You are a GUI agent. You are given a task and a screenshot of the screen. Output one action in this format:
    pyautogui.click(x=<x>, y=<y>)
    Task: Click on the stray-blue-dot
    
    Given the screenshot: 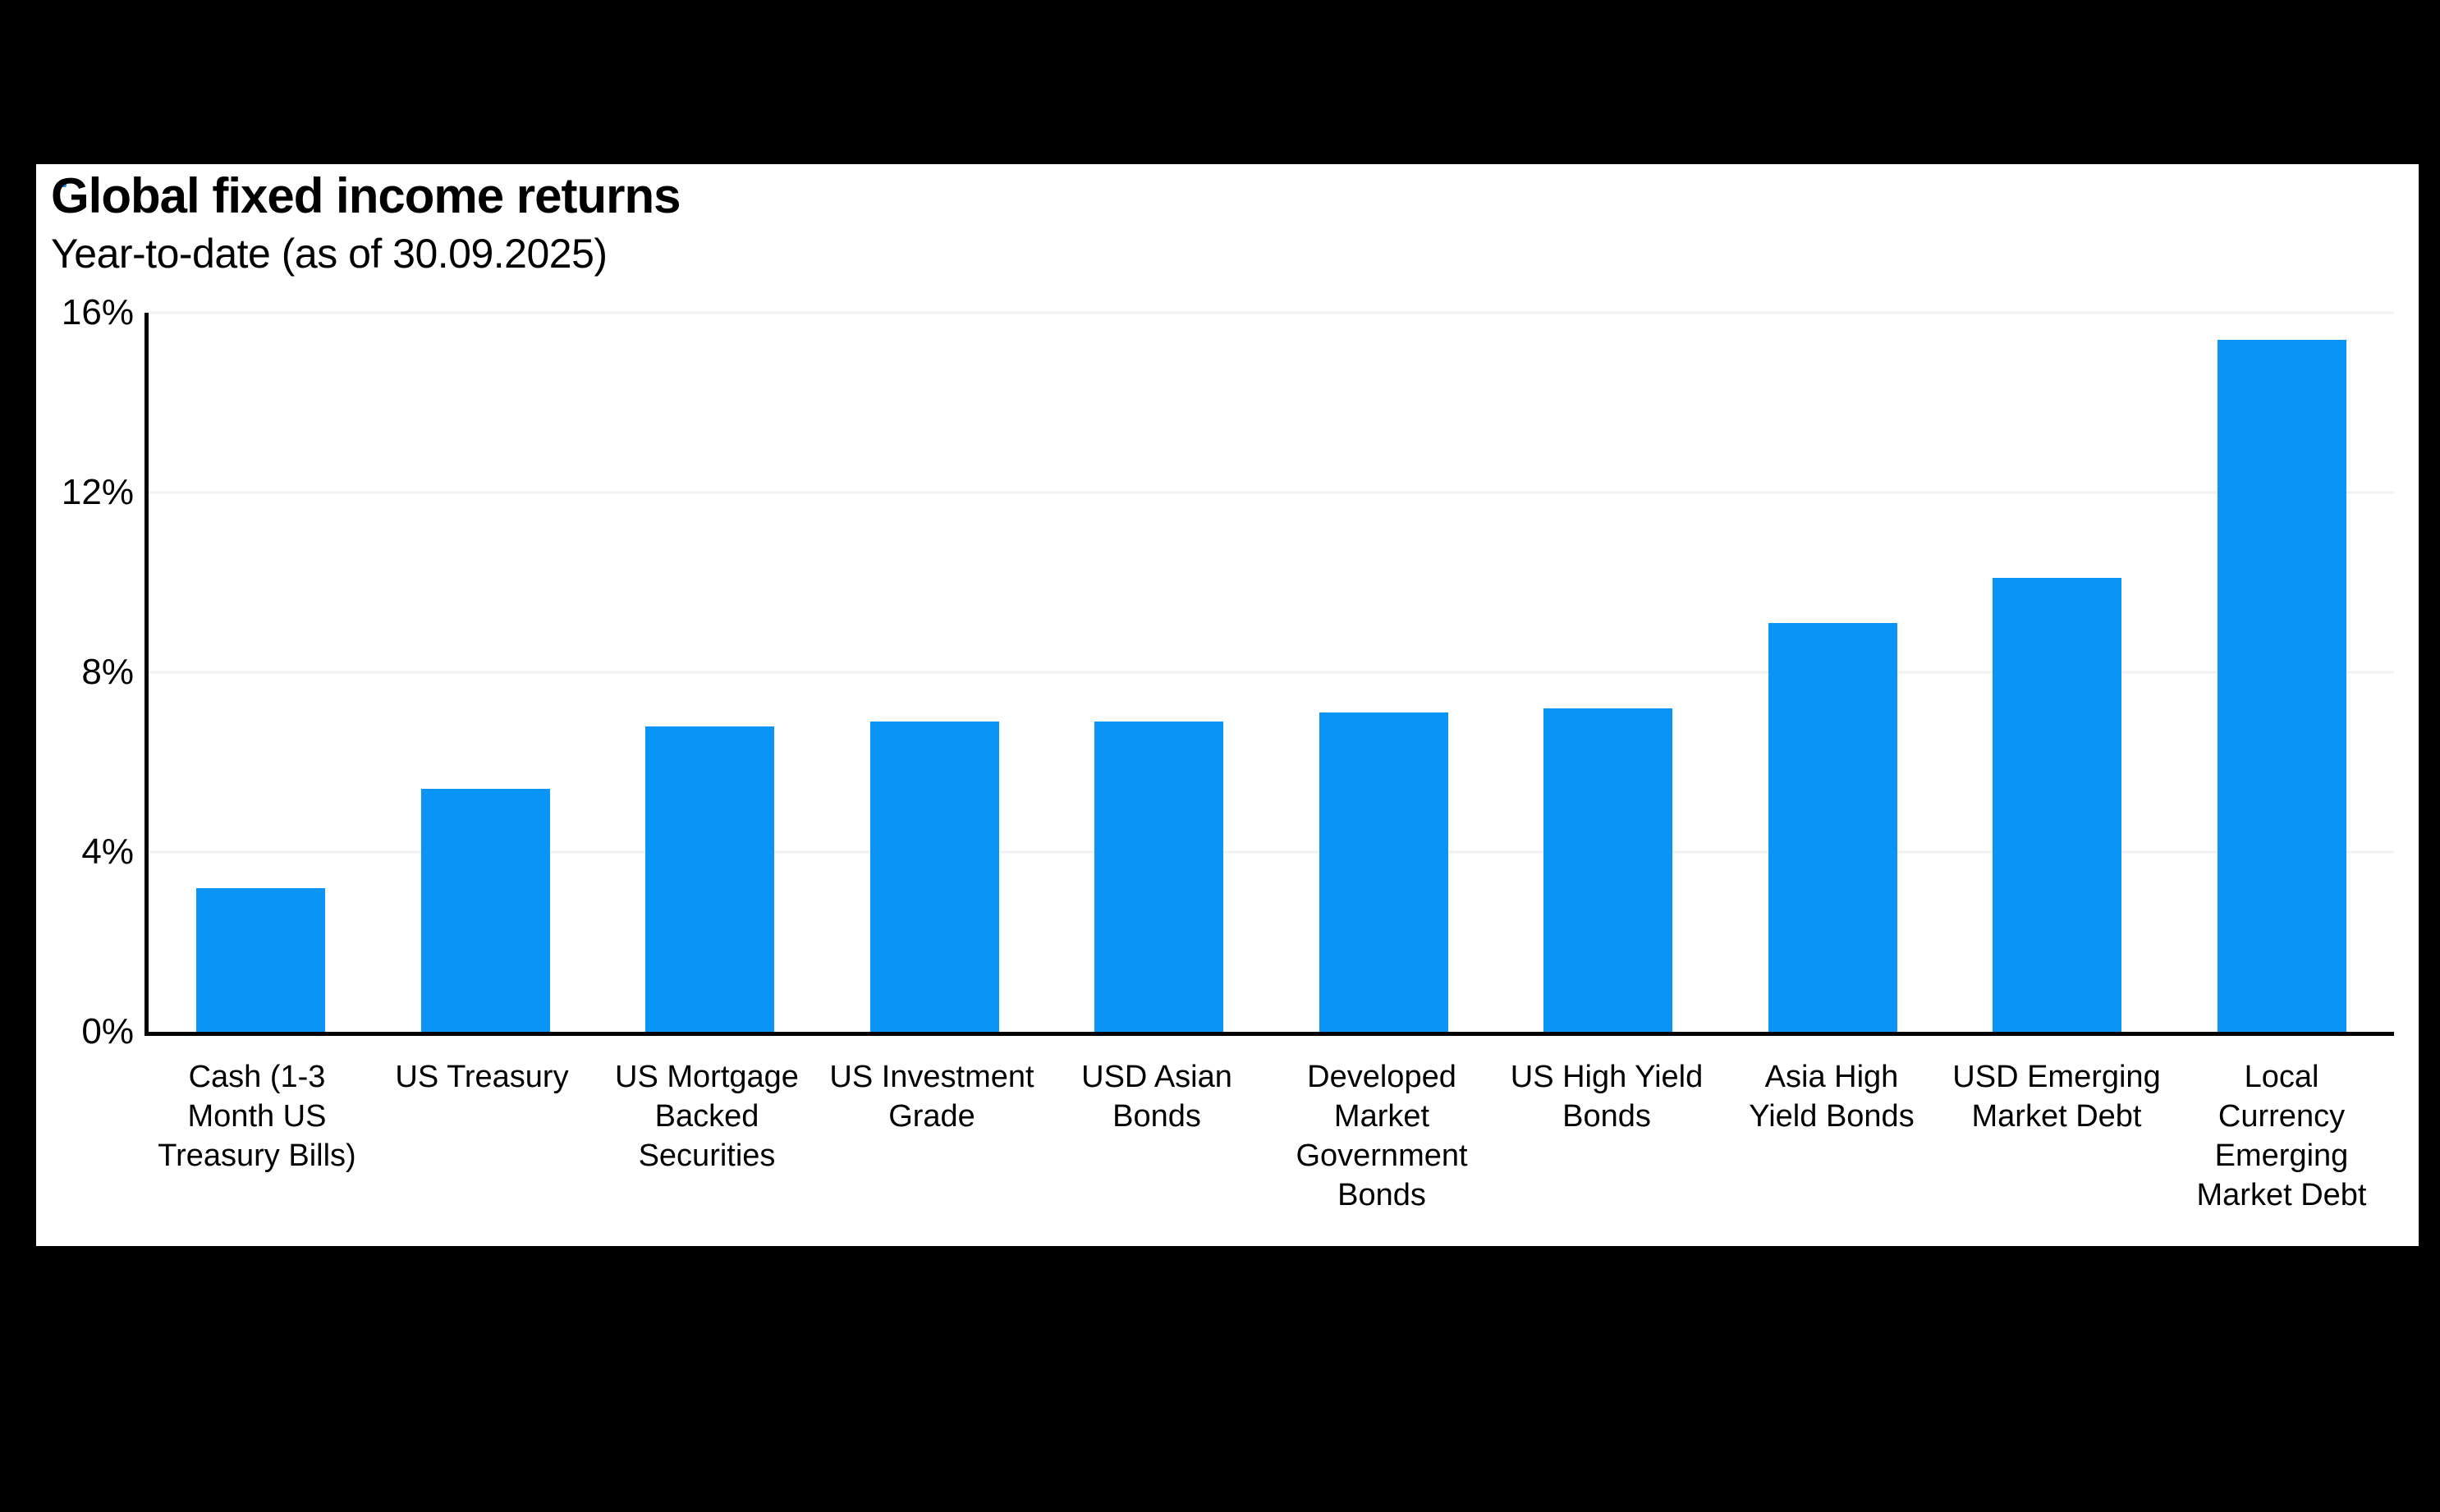 What is the action you would take?
    pyautogui.click(x=63, y=184)
    